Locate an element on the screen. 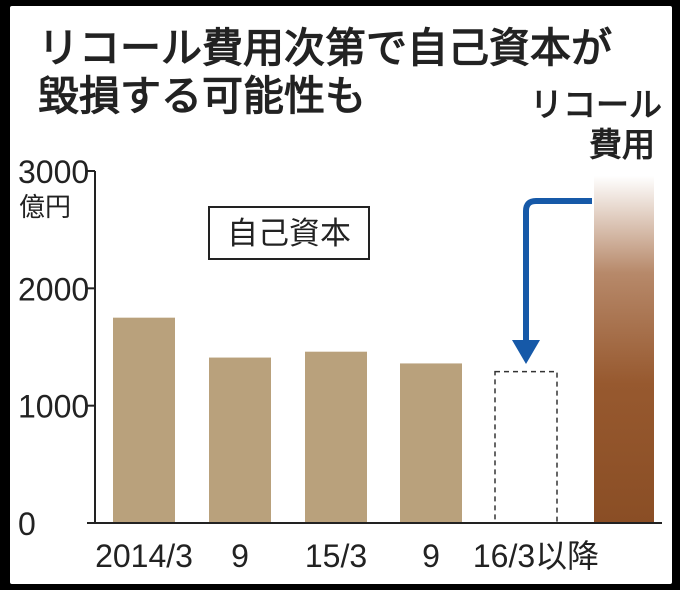 The height and width of the screenshot is (590, 680). legend-label: 自己資本 is located at coordinates (289, 233).